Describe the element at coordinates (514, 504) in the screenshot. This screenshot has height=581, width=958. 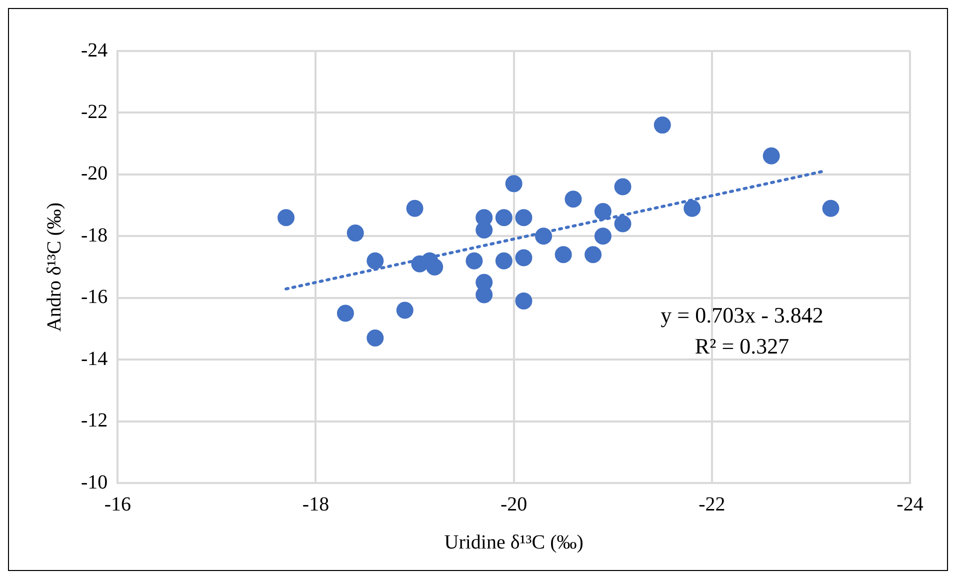
I see `x-tick-label: -20` at that location.